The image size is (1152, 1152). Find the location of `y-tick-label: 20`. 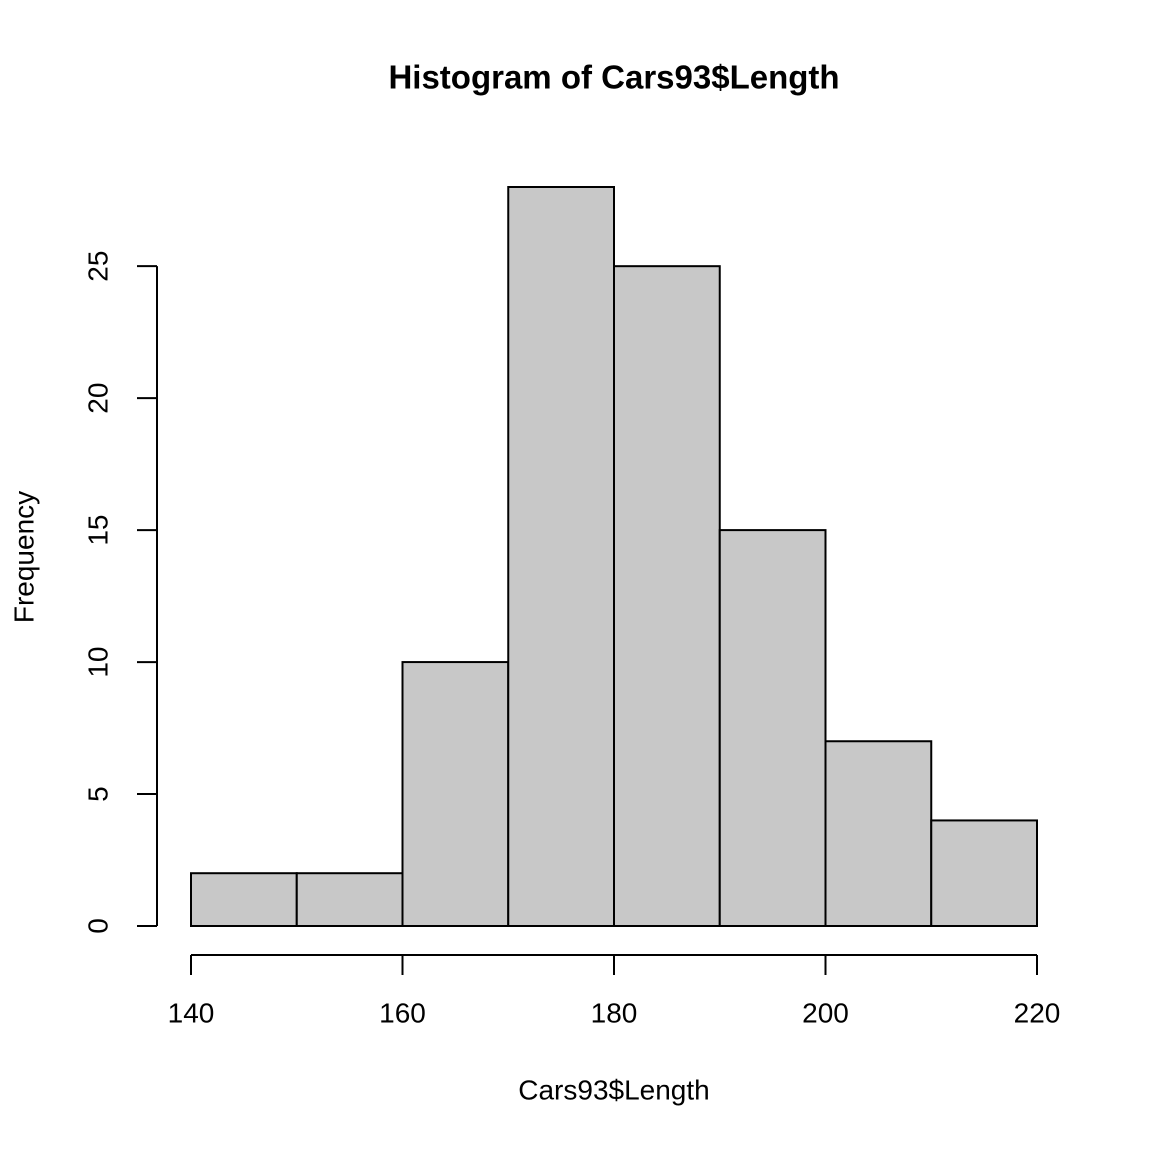

y-tick-label: 20 is located at coordinates (97, 398).